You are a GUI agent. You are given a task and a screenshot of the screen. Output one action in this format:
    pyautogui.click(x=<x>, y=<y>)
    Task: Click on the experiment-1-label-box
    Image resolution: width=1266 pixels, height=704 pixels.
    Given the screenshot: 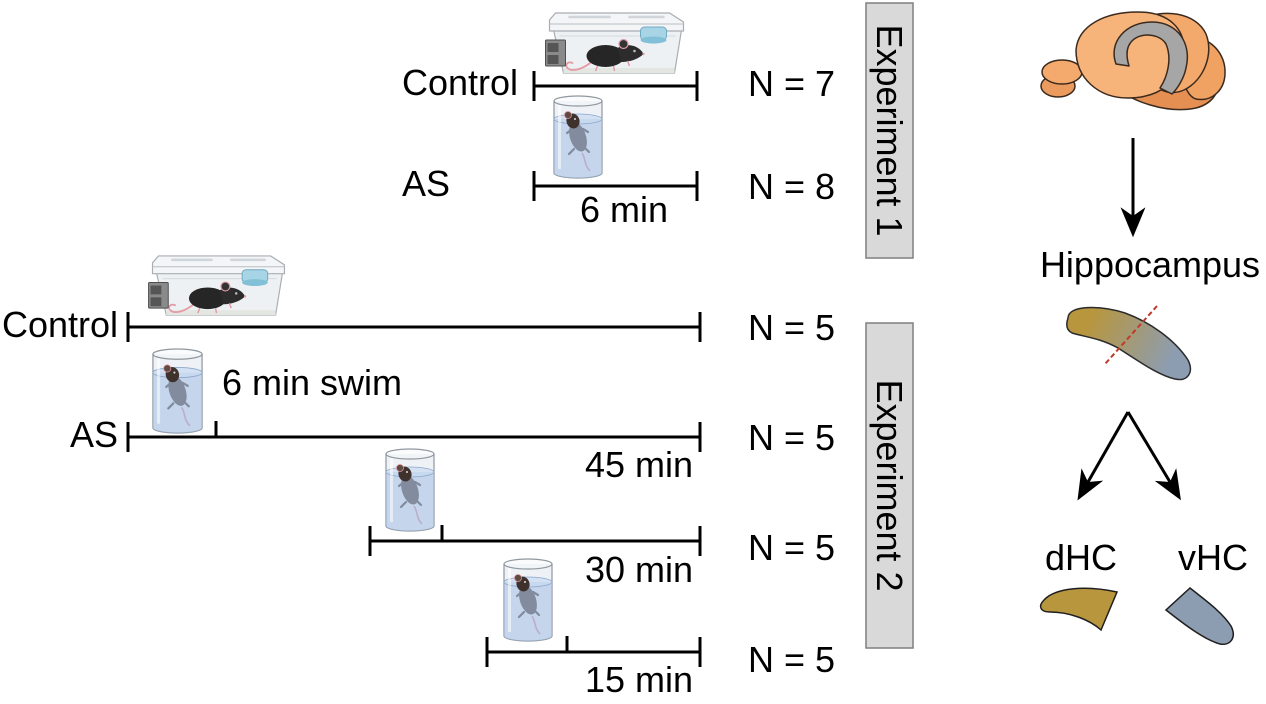 What is the action you would take?
    pyautogui.click(x=889, y=130)
    